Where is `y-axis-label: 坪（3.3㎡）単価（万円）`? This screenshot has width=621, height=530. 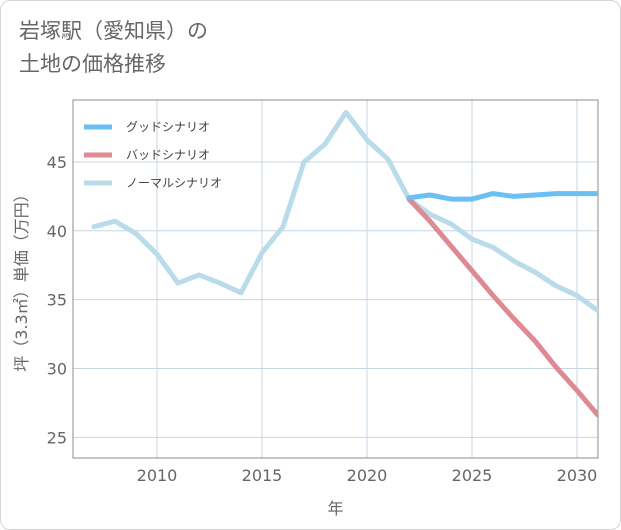
y-axis-label: 坪（3.3㎡）単価（万円） is located at coordinates (21, 278).